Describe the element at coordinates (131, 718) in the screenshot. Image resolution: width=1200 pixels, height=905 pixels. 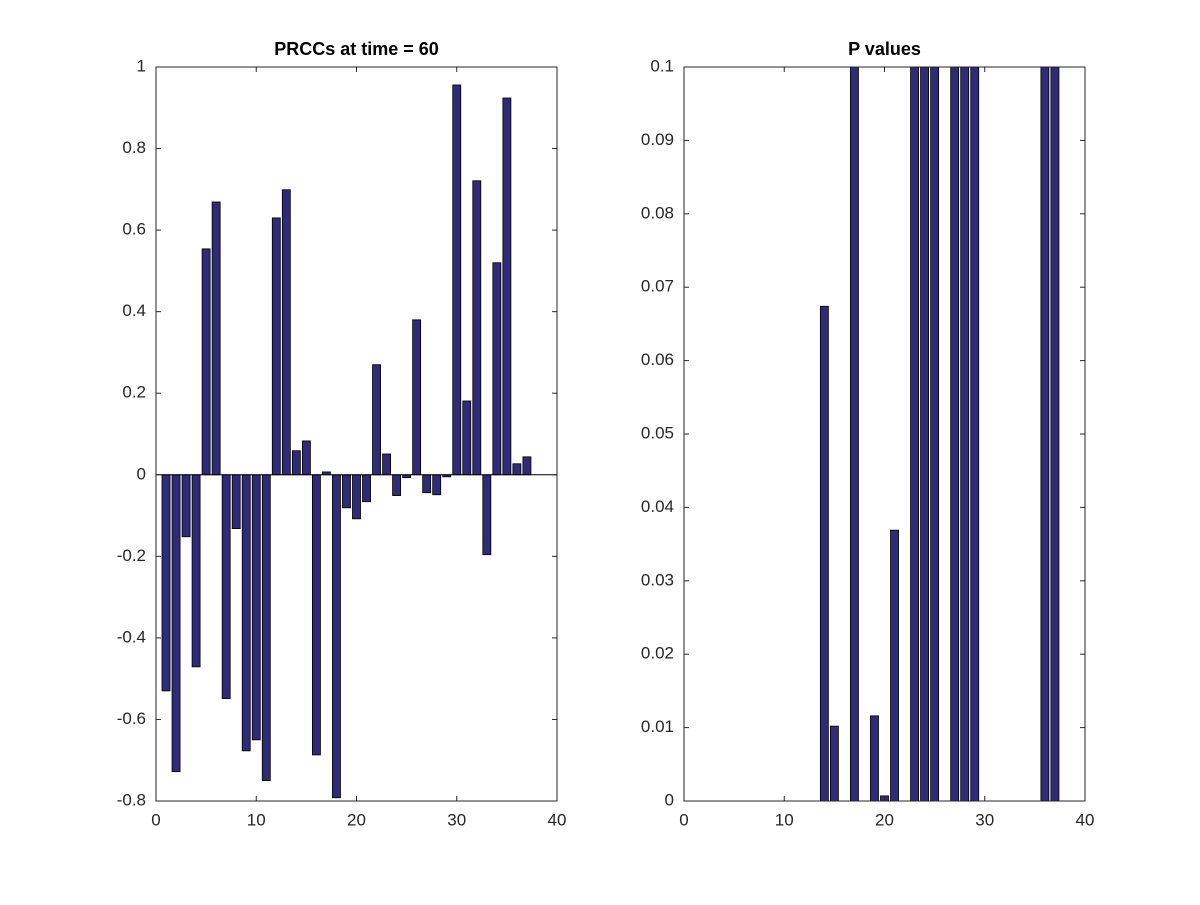
I see `y-tick-label: -0.6` at that location.